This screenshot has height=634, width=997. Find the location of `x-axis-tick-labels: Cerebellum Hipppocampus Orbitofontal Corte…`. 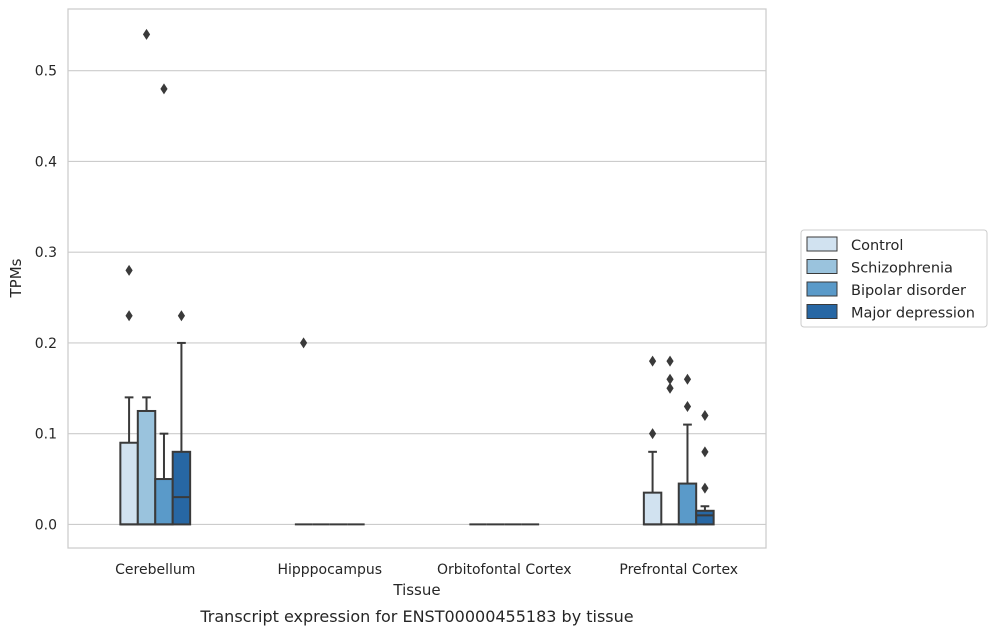

x-axis-tick-labels: Cerebellum Hipppocampus Orbitofontal Corte… is located at coordinates (426, 570).